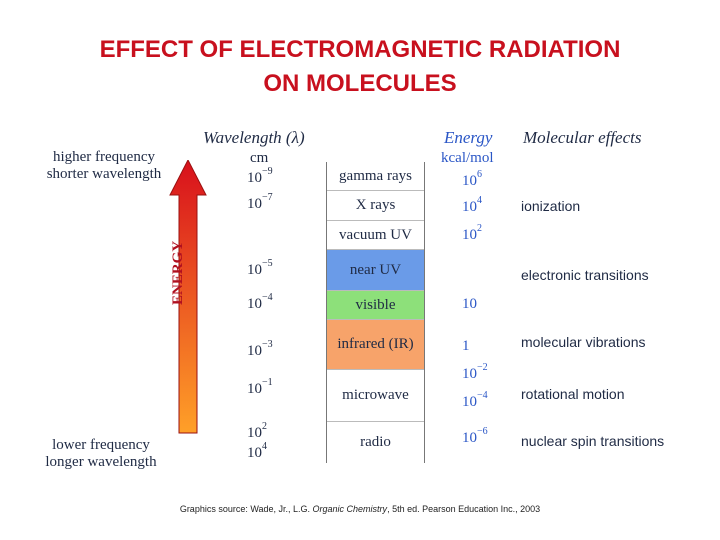 The height and width of the screenshot is (540, 720). I want to click on energy-value: 10−6, so click(475, 436).